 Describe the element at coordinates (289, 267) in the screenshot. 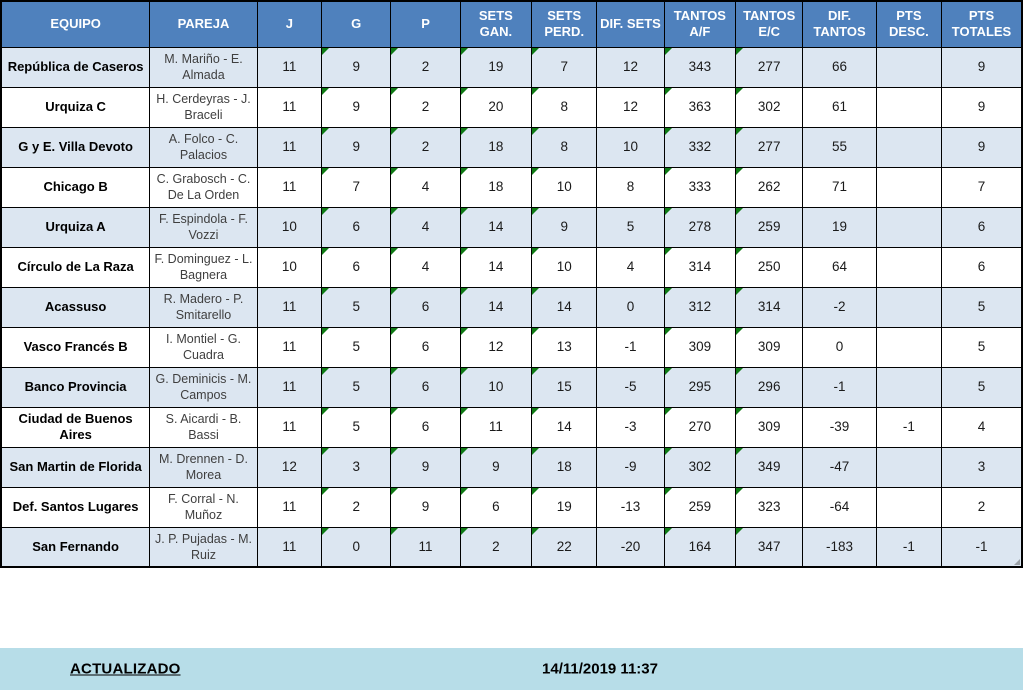

I see `cell-j: 10` at that location.